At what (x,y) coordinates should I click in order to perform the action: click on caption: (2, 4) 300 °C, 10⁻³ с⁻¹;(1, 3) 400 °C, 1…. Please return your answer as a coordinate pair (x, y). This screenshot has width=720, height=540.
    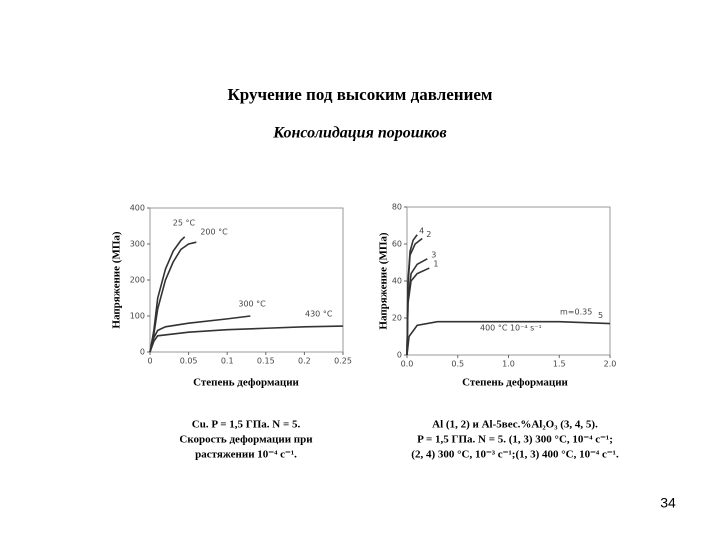
    Looking at the image, I should click on (515, 455).